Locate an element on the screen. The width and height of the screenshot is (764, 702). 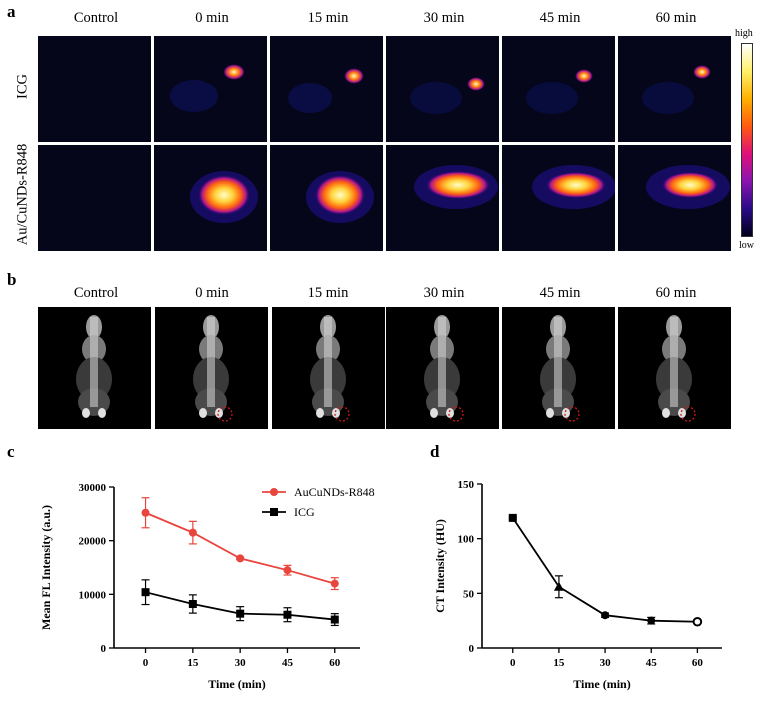
ct-tile-60min is located at coordinates (674, 368).